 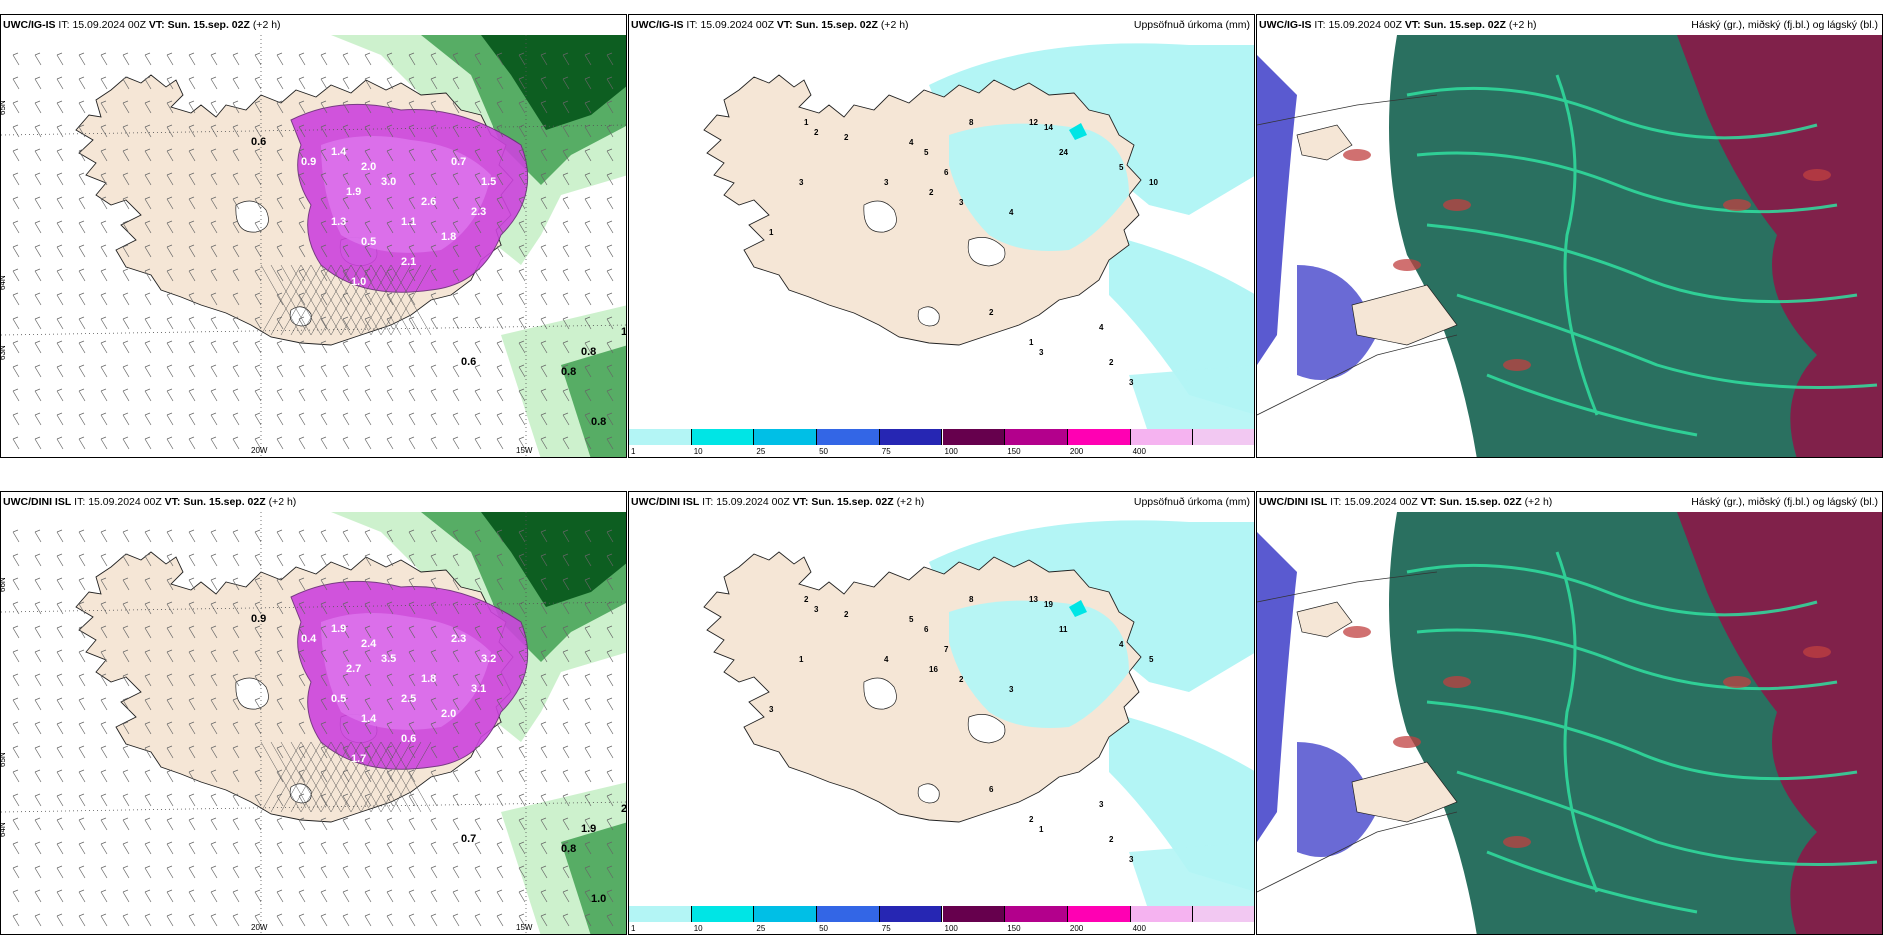 What do you see at coordinates (991, 789) in the screenshot?
I see `precip-value-label: 6` at bounding box center [991, 789].